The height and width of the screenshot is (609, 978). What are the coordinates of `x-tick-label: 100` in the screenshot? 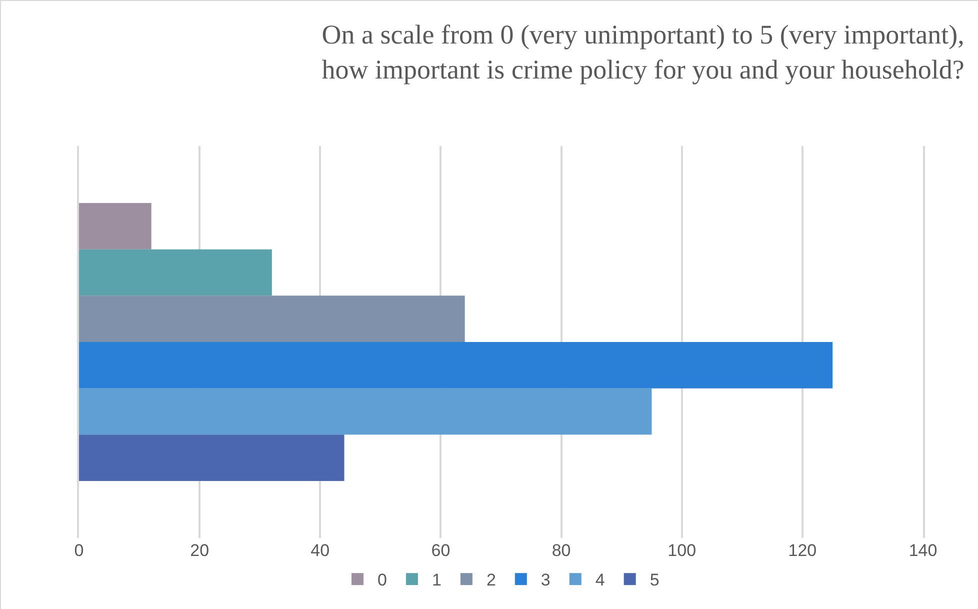 It's located at (682, 550).